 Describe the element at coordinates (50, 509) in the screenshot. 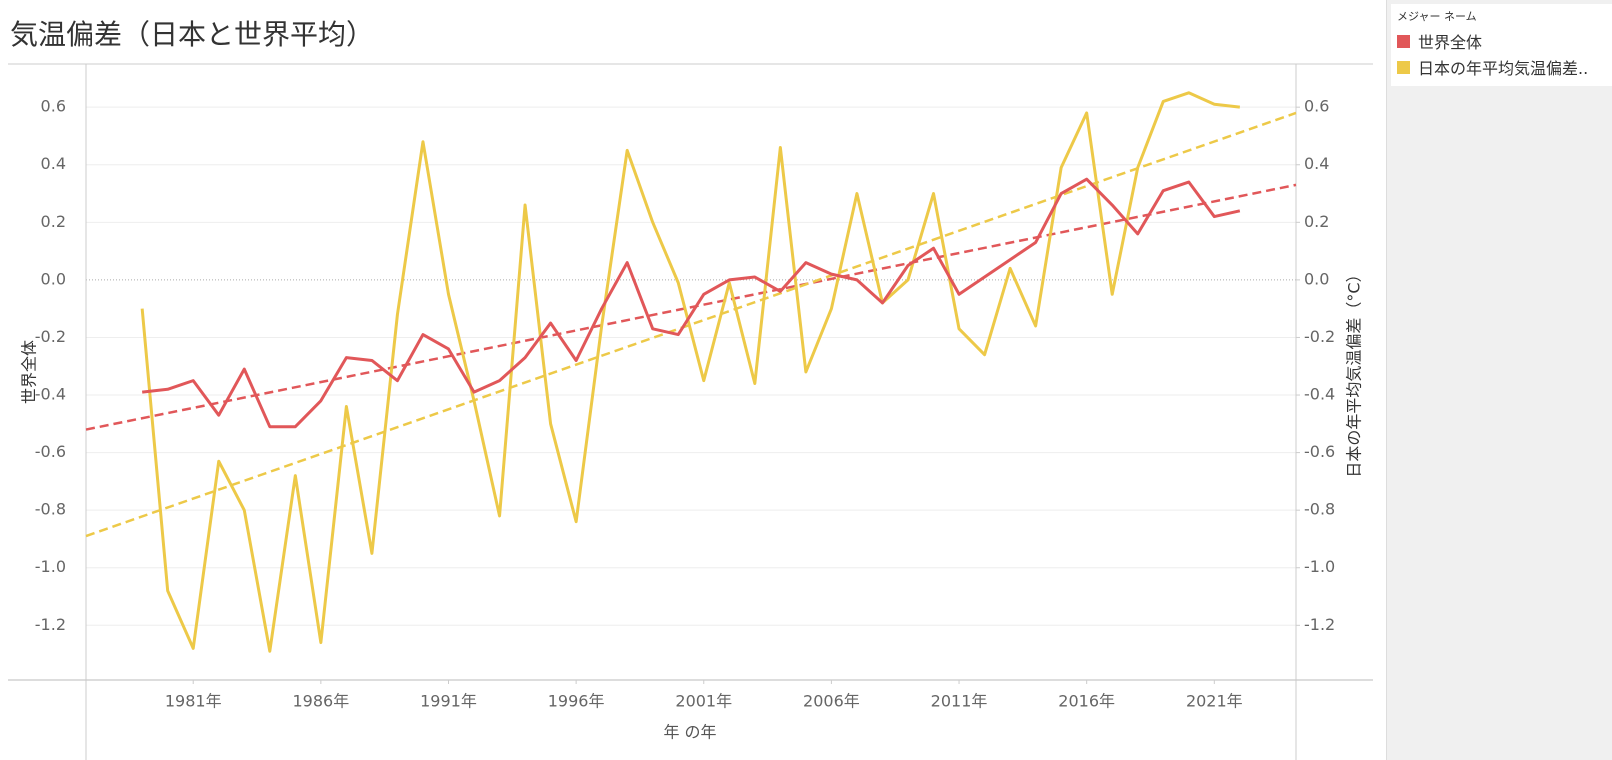

I see `y-tick-label: -0.8` at that location.